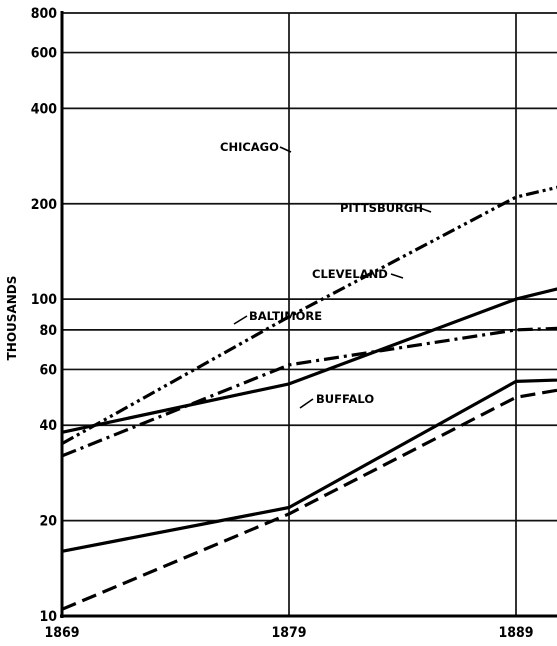  I want to click on series-label-chicago: CHICAGO, so click(249, 147).